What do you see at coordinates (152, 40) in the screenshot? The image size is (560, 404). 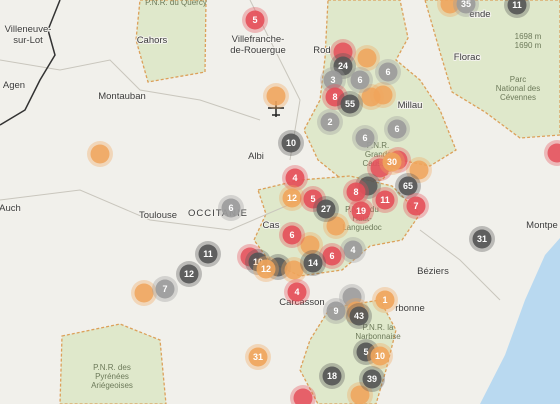 I see `place-label: Cahors` at bounding box center [152, 40].